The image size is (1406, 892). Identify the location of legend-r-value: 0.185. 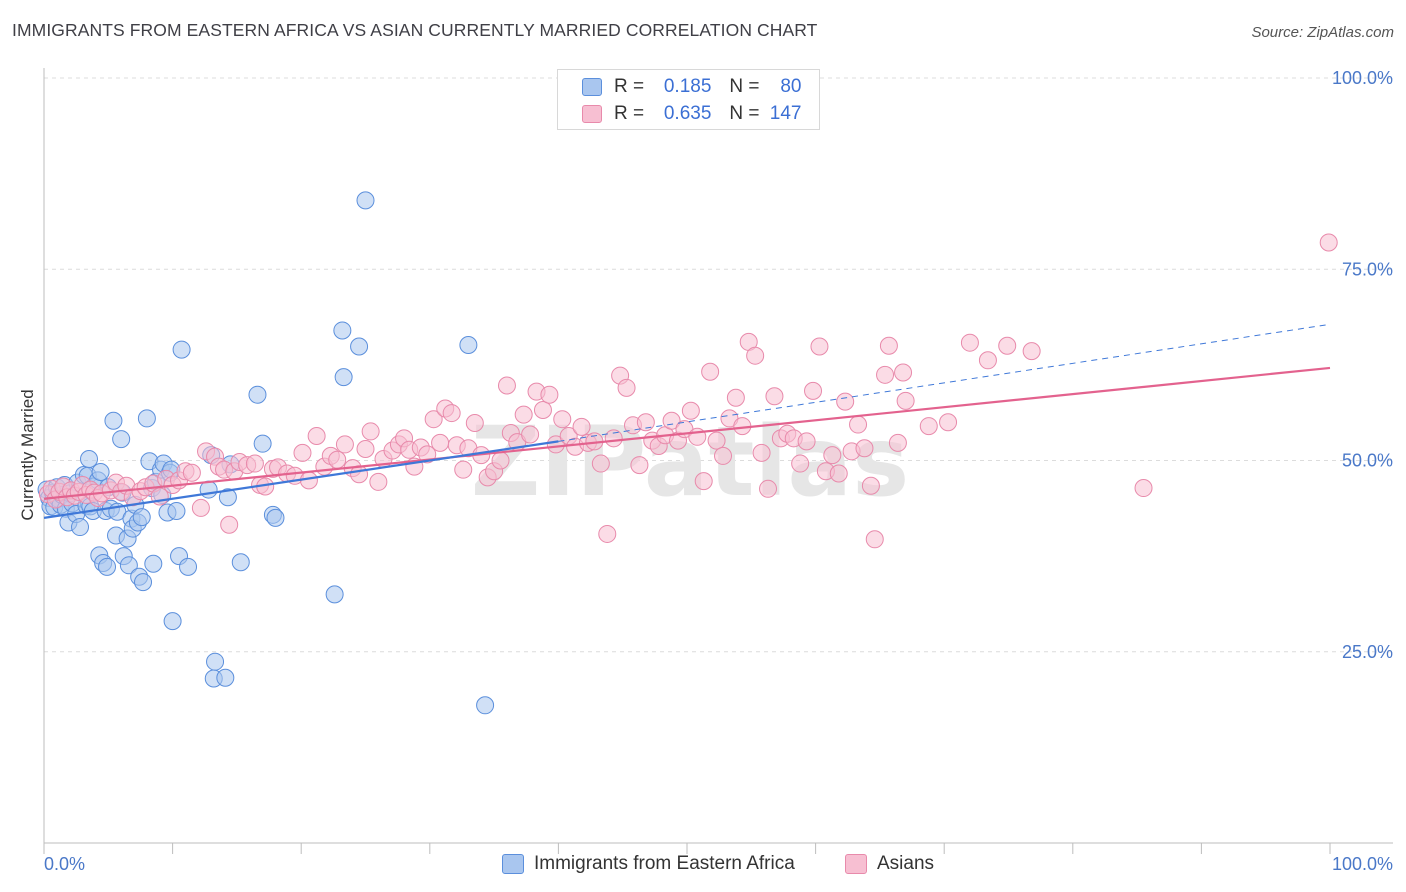
(687, 86).